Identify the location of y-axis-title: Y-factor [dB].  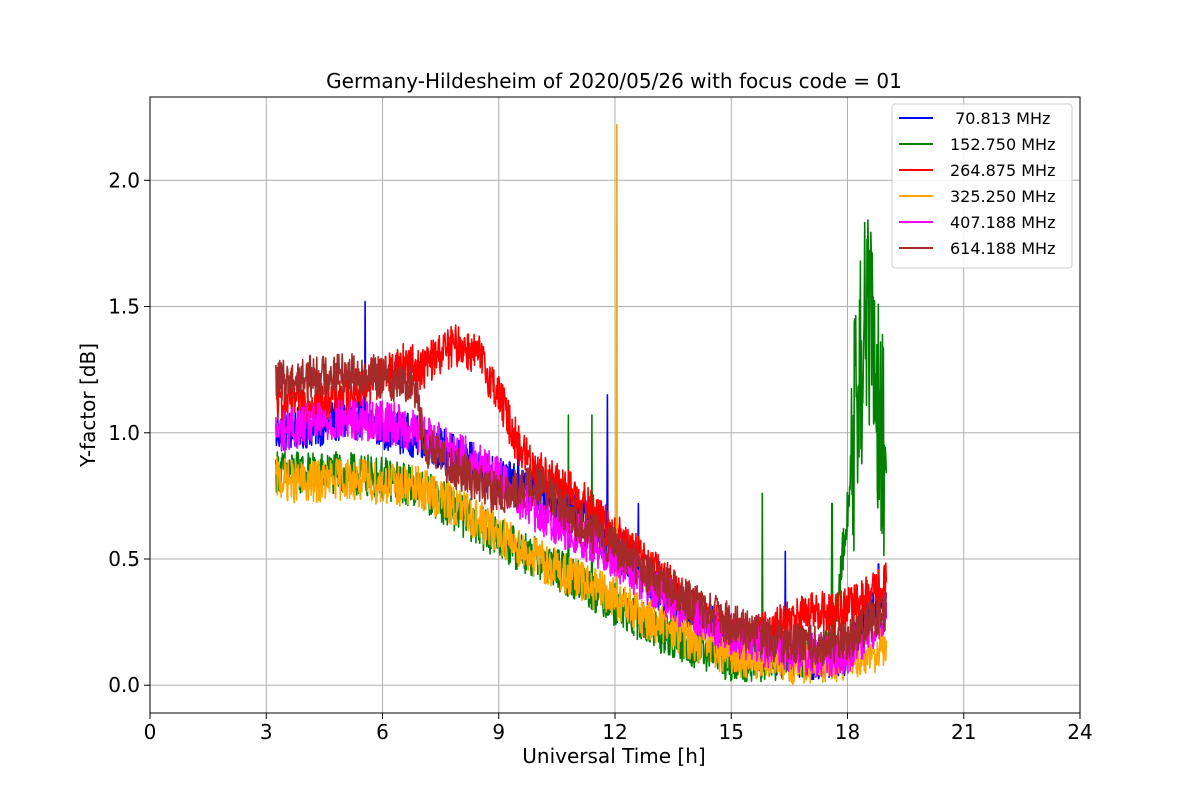
(88, 405).